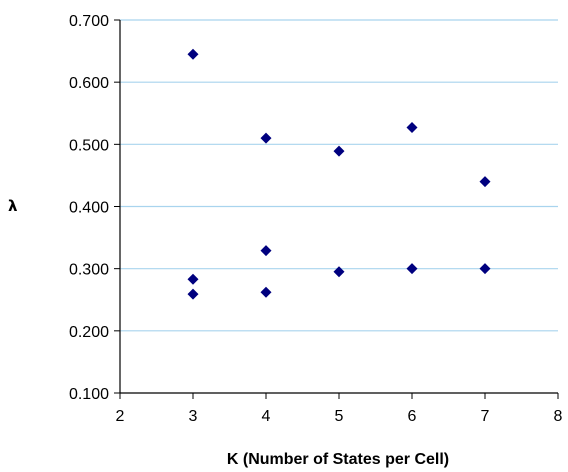  Describe the element at coordinates (412, 416) in the screenshot. I see `x-tick-label: 6` at that location.